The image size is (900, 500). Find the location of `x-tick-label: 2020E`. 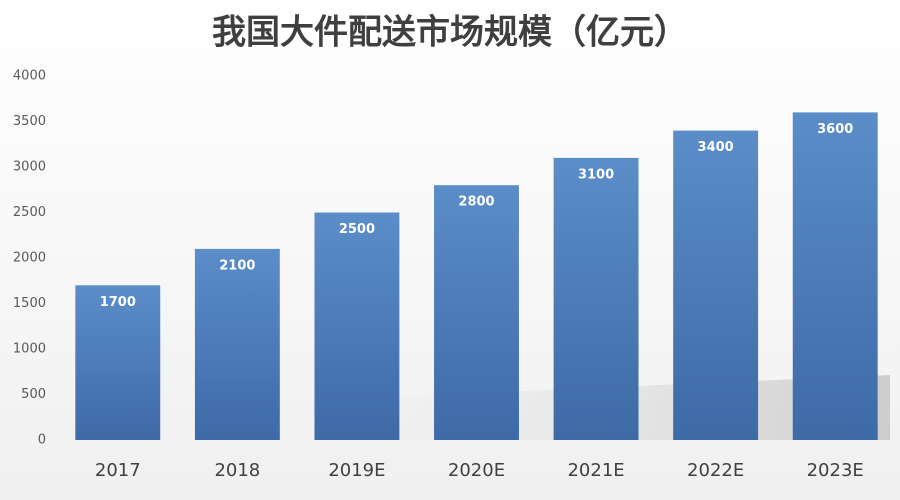

x-tick-label: 2020E is located at coordinates (476, 470).